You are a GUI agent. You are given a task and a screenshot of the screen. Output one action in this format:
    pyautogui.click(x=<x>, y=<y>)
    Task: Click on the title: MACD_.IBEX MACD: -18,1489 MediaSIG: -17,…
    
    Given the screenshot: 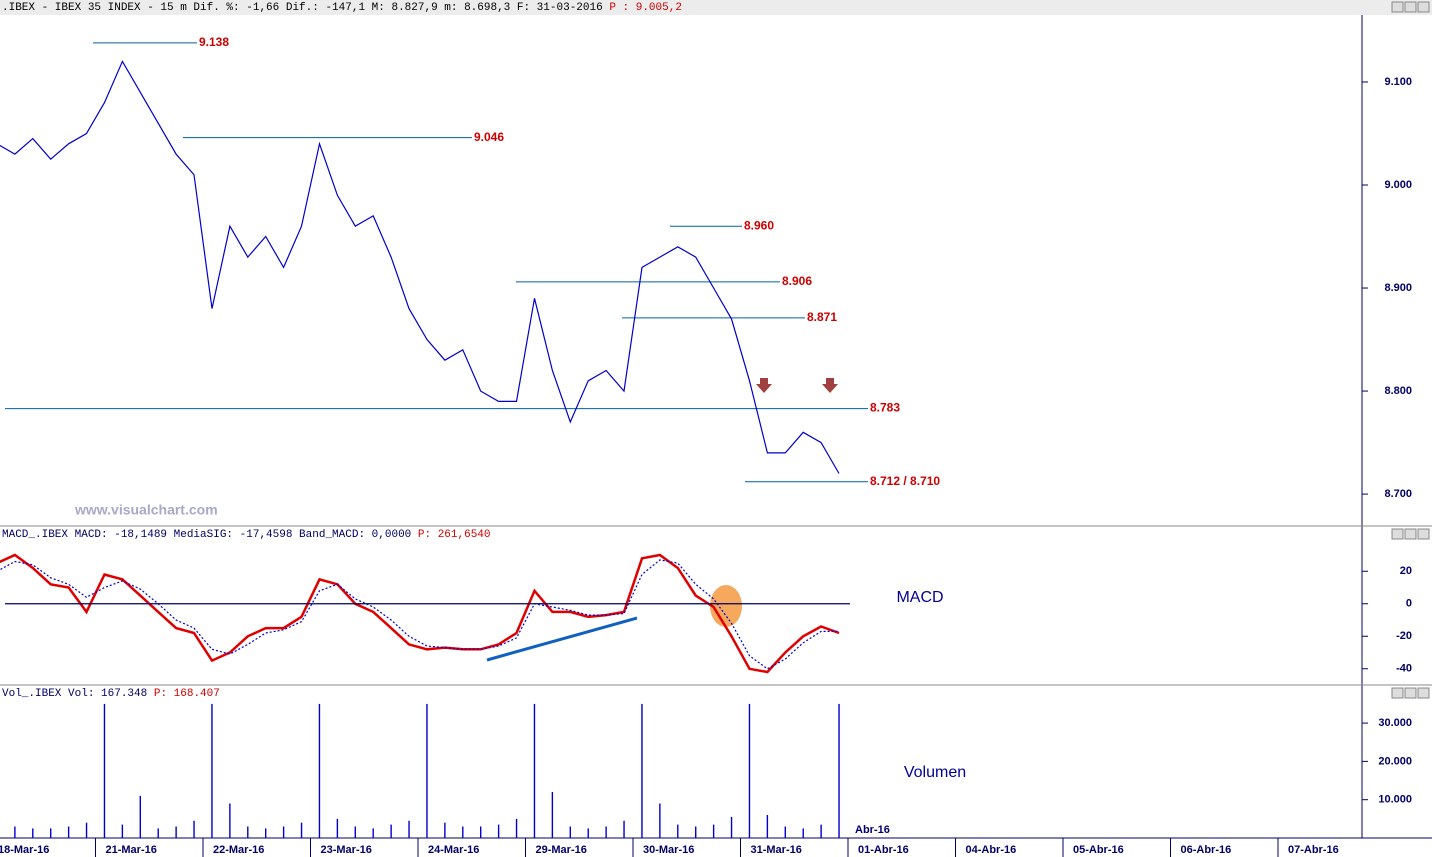 What is the action you would take?
    pyautogui.click(x=206, y=535)
    